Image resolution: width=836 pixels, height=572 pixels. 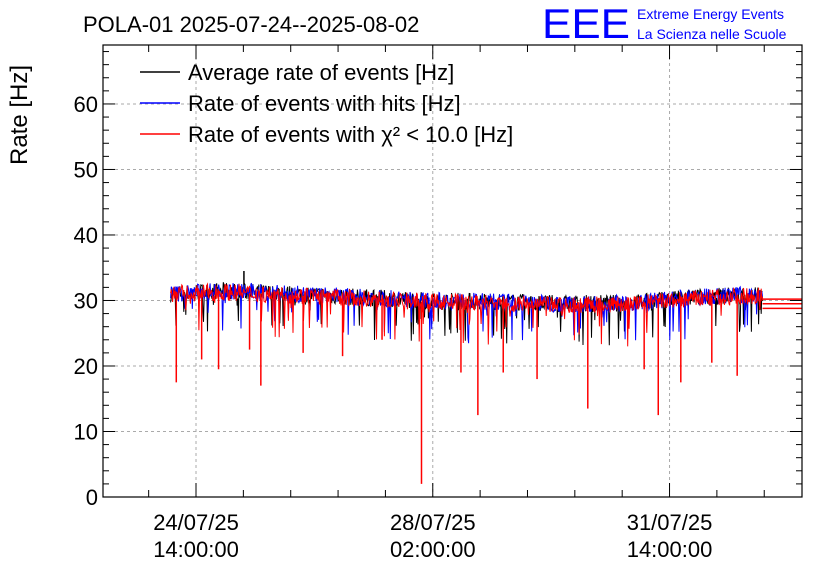 I want to click on x-tick-label-date: 31/07/25, so click(x=670, y=522).